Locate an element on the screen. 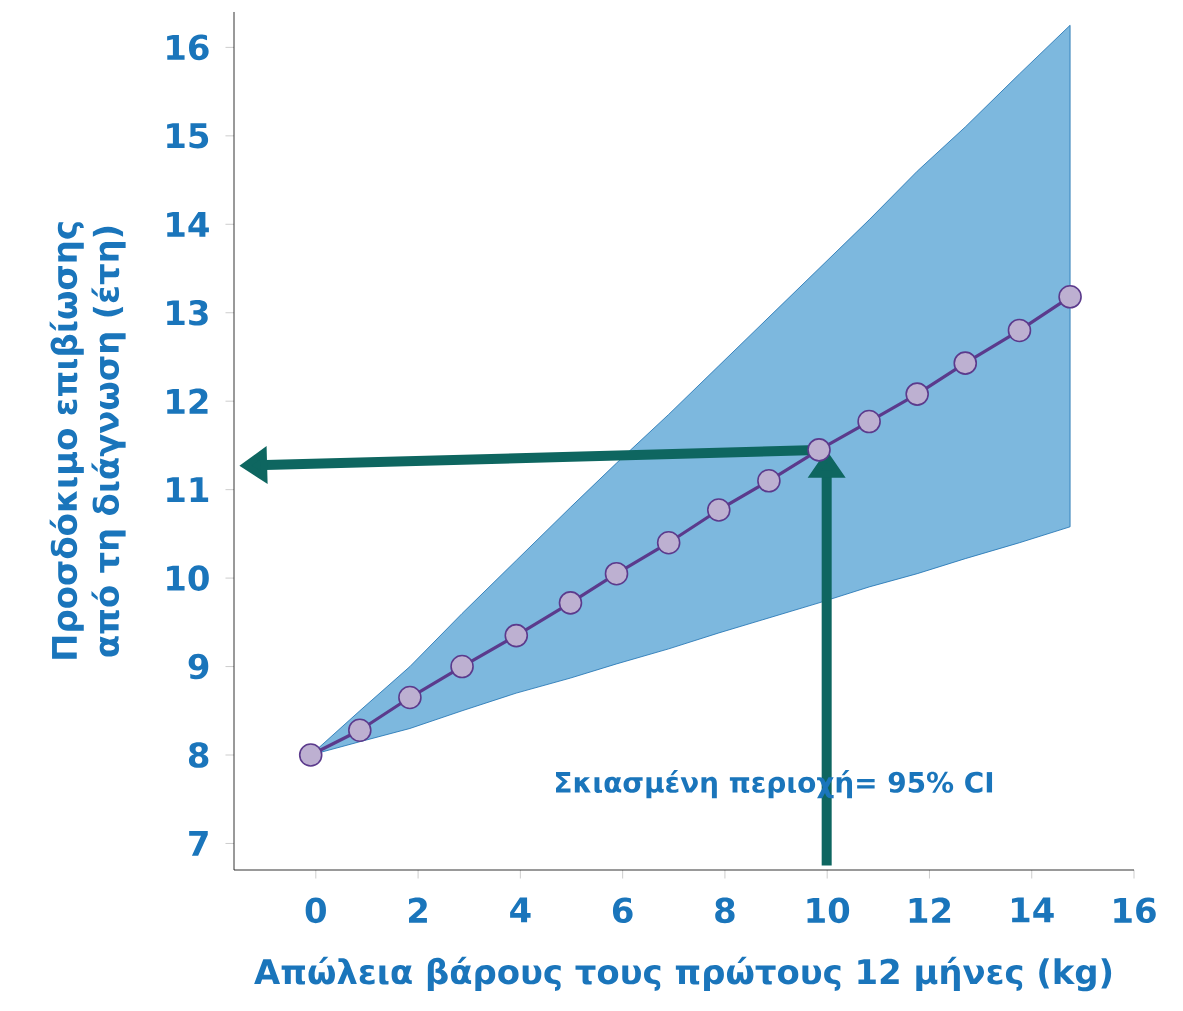 Image resolution: width=1183 pixels, height=1011 pixels. y-tick-label: 13 is located at coordinates (187, 312).